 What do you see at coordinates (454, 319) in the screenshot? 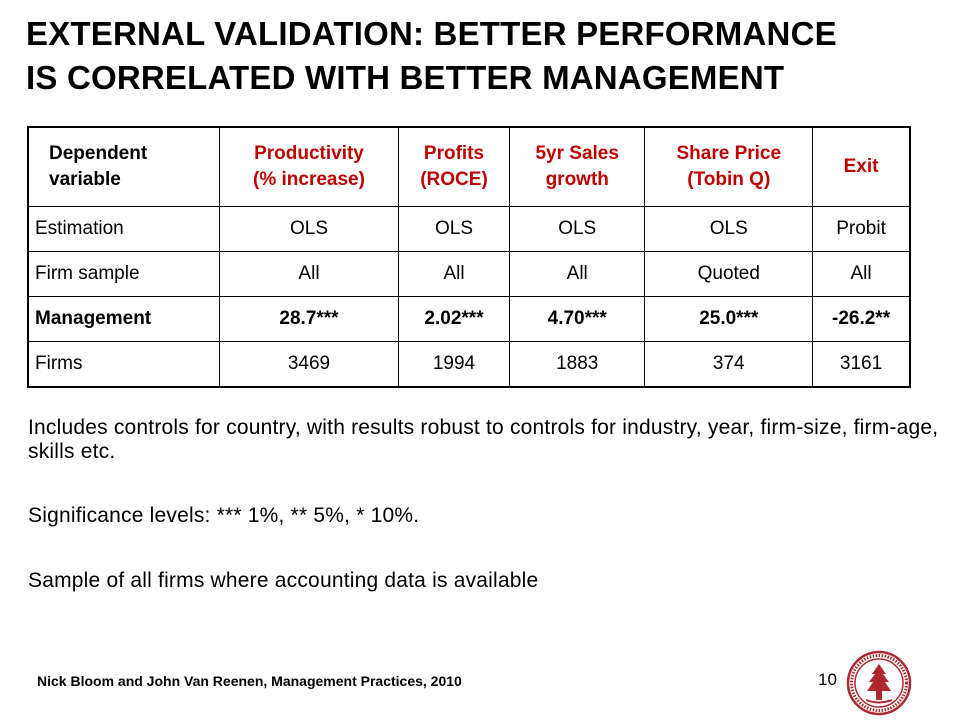
I see `table-cell: 2.02***` at bounding box center [454, 319].